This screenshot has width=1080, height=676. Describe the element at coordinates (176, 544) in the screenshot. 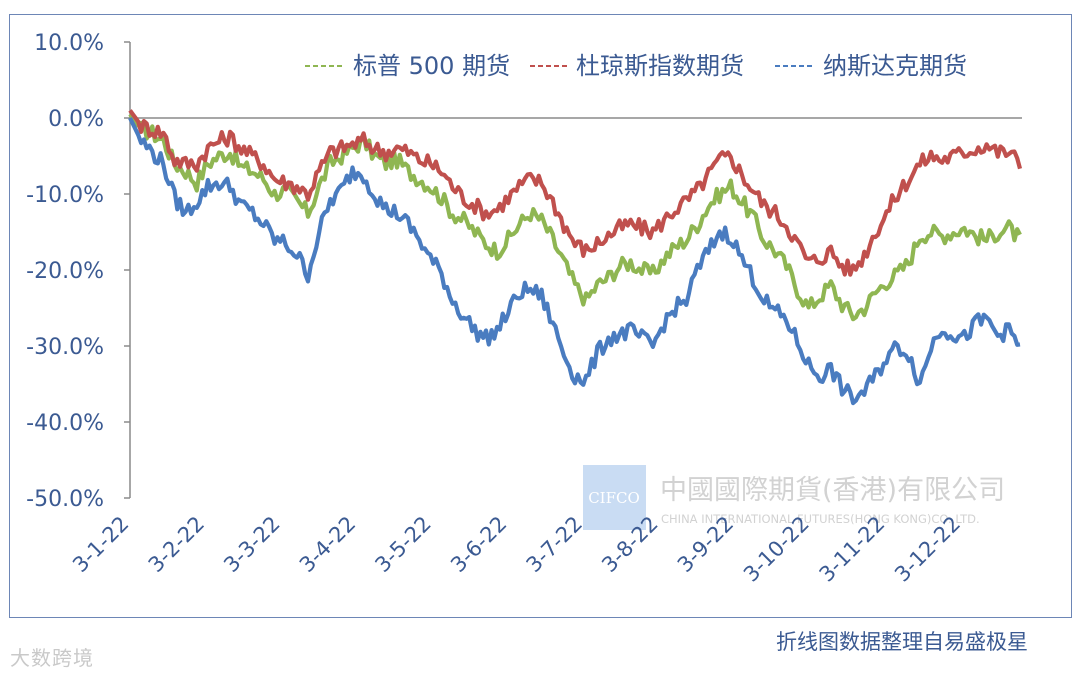

I see `x-tick-label: 3-2-22` at that location.